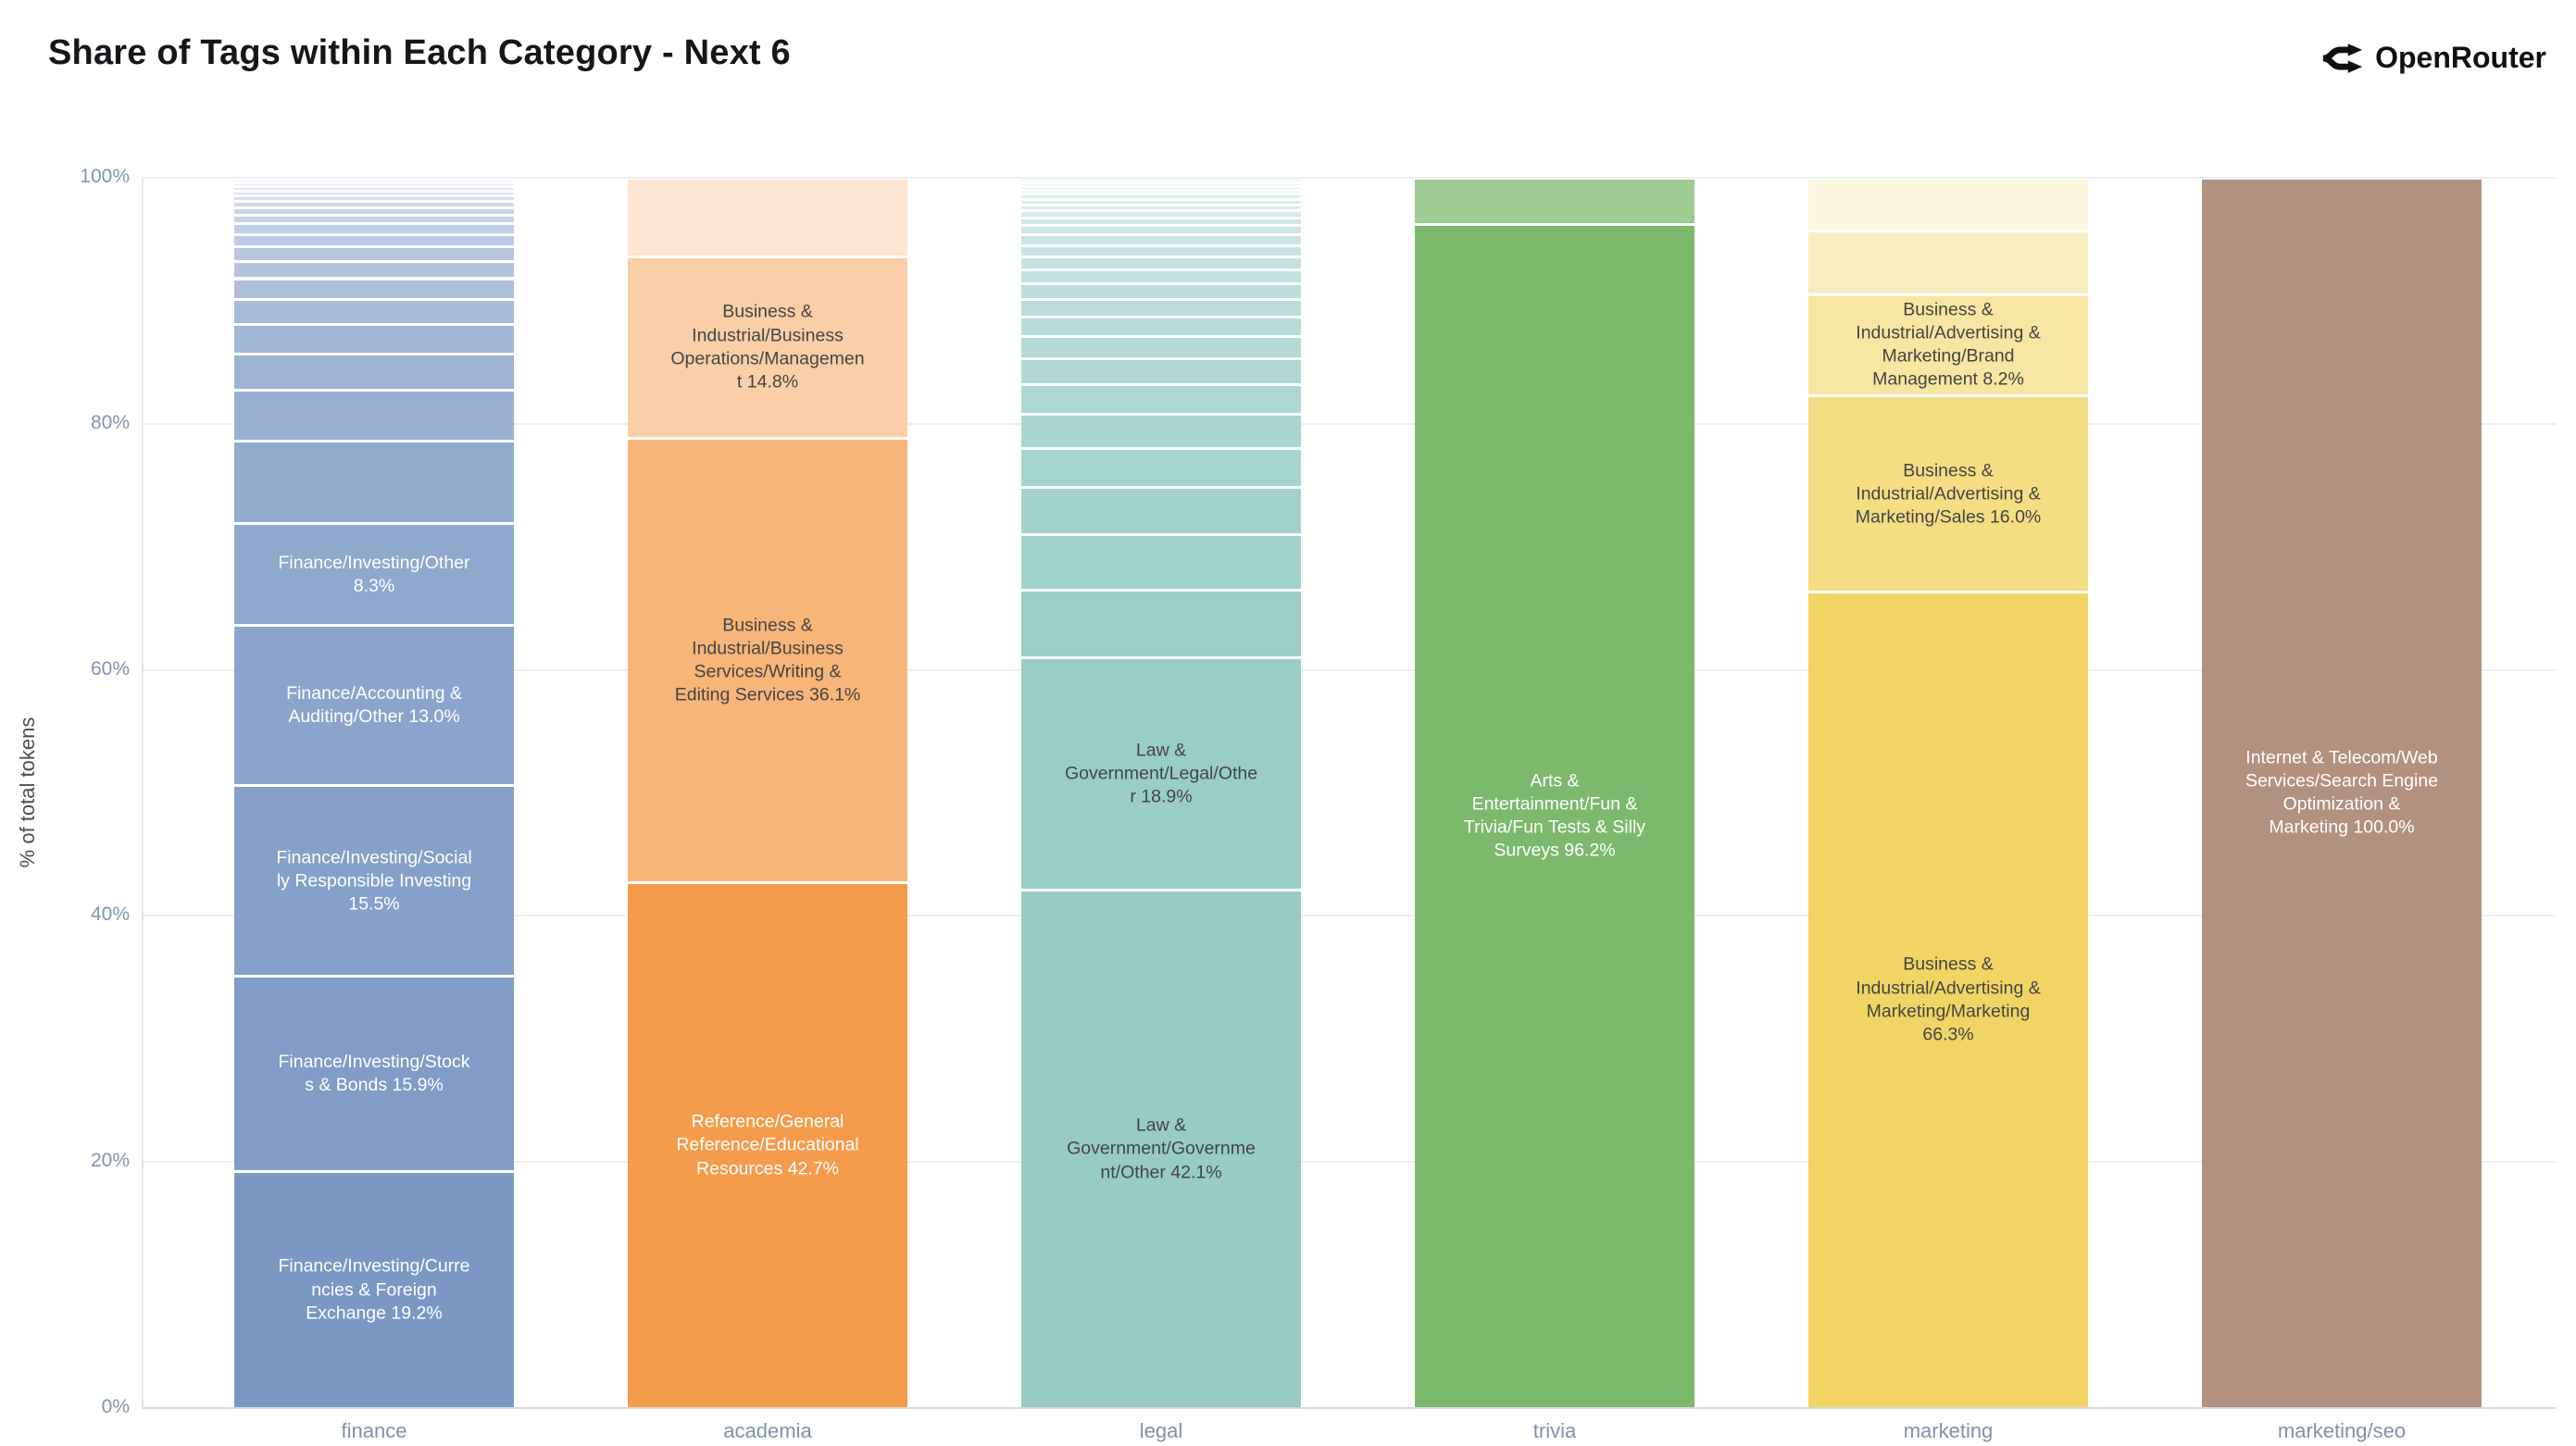 The height and width of the screenshot is (1446, 2576). I want to click on bar-segment-finance-investing-other, so click(374, 574).